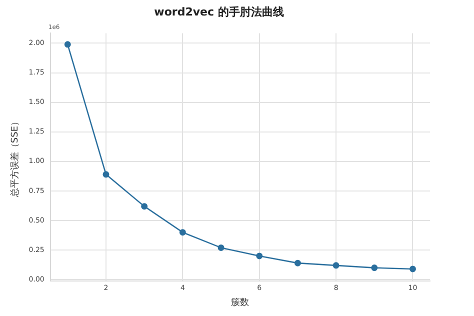 This screenshot has width=474, height=316. What do you see at coordinates (240, 302) in the screenshot?
I see `x-axis-title: 簇数` at bounding box center [240, 302].